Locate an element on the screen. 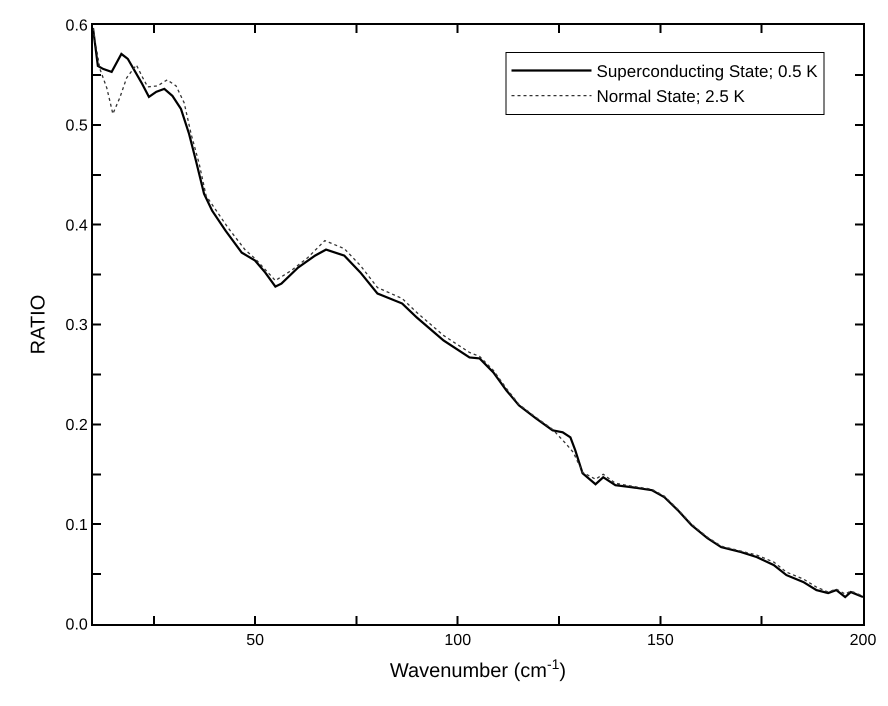 The width and height of the screenshot is (888, 706). y-tick-label: 0.3 is located at coordinates (77, 325).